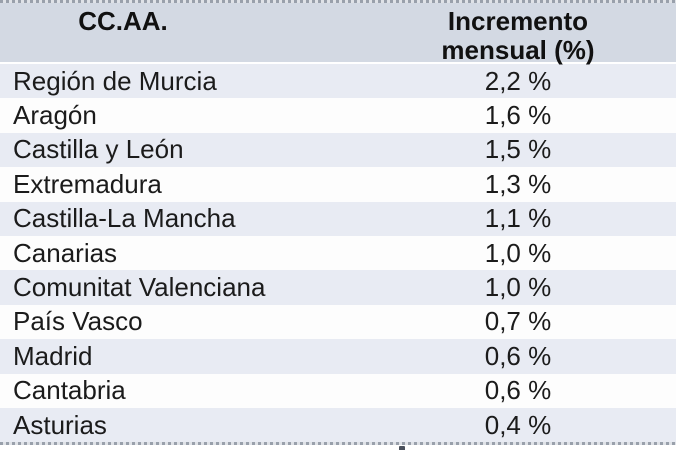 The height and width of the screenshot is (450, 676). Describe the element at coordinates (60, 424) in the screenshot. I see `region-cell: Asturias` at that location.